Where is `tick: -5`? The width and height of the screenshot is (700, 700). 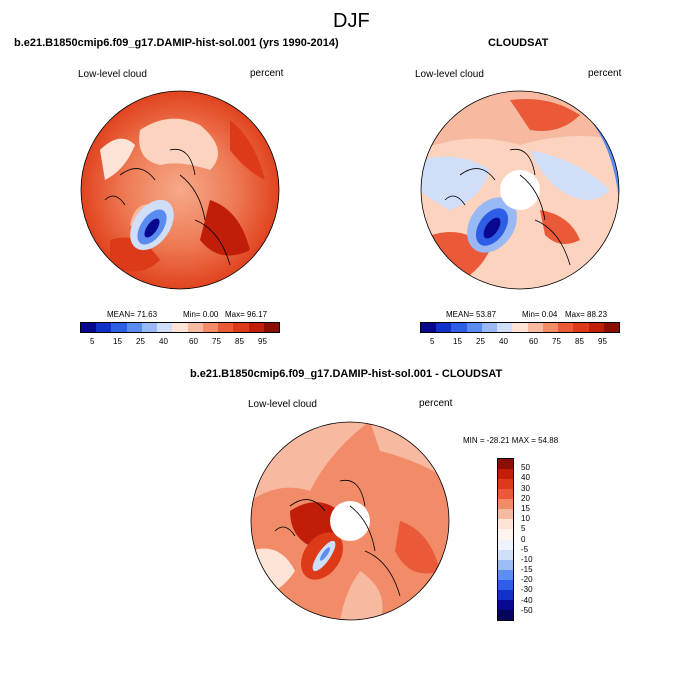
tick: -5 is located at coordinates (525, 549).